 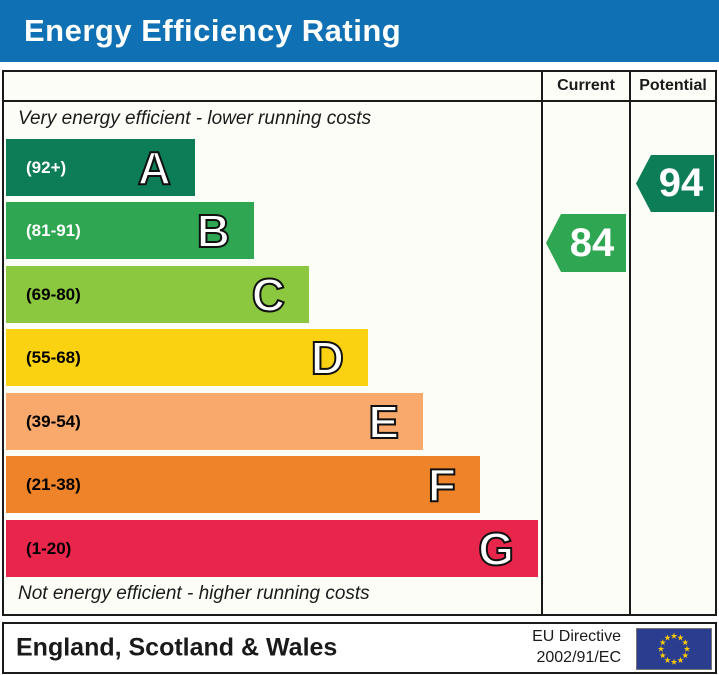 What do you see at coordinates (213, 230) in the screenshot?
I see `band-b-letter: B` at bounding box center [213, 230].